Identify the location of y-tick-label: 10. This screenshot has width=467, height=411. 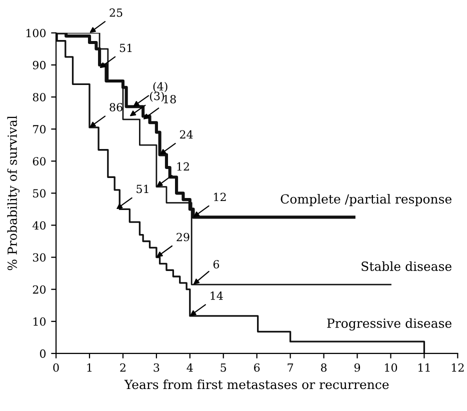
(40, 321).